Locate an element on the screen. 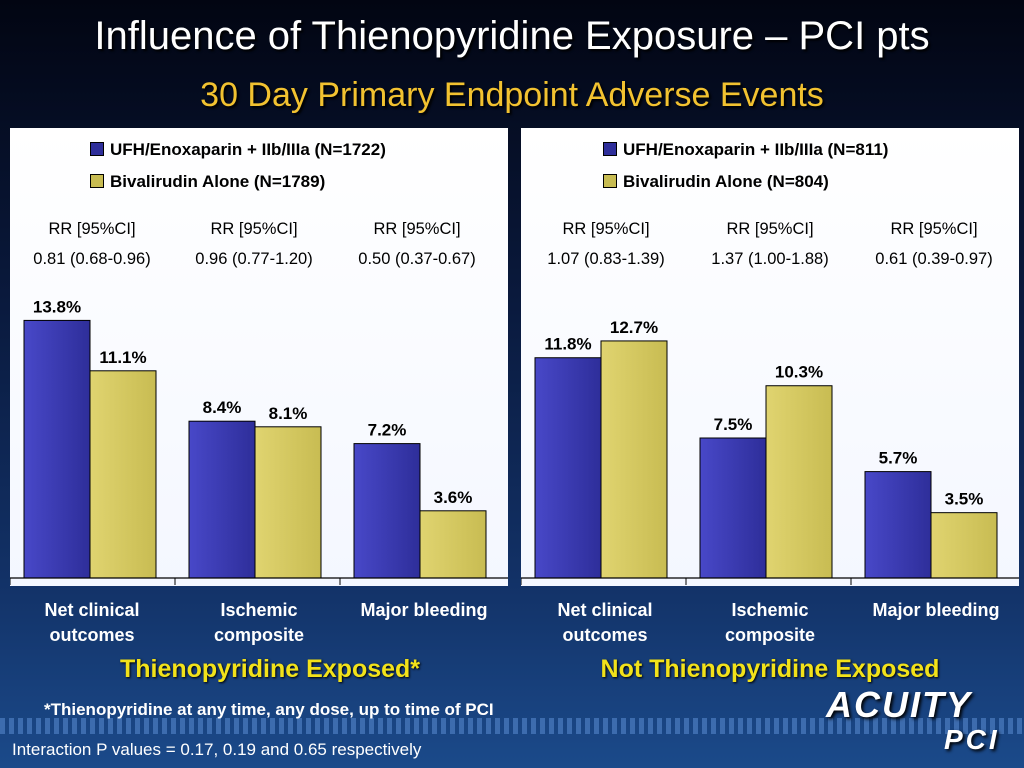 Image resolution: width=1024 pixels, height=768 pixels. legend-item-series2: Bivalirudin Alone (N=804) is located at coordinates (716, 182).